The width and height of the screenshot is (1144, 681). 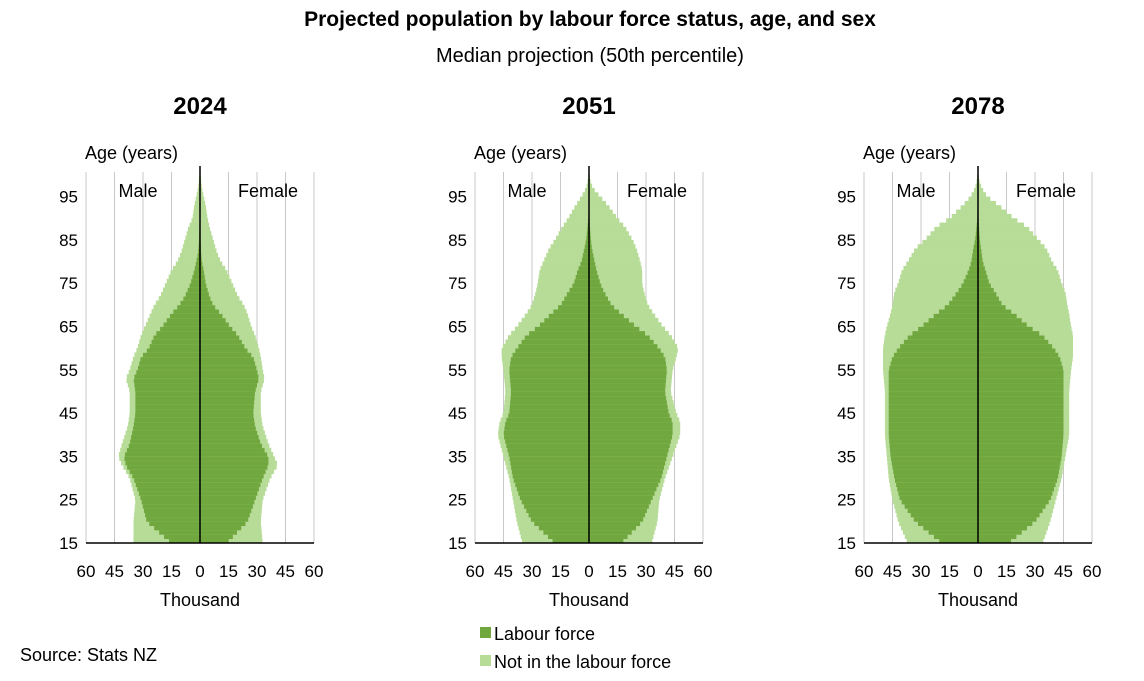 What do you see at coordinates (846, 413) in the screenshot?
I see `y-tick-label: 45` at bounding box center [846, 413].